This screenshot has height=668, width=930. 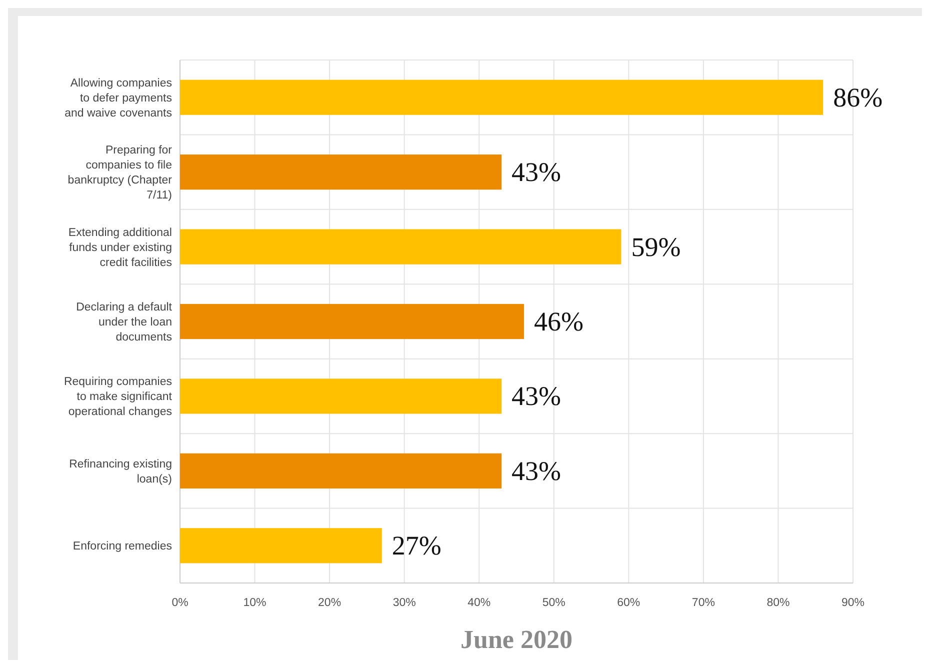 What do you see at coordinates (479, 603) in the screenshot?
I see `x-tick-label: 40%` at bounding box center [479, 603].